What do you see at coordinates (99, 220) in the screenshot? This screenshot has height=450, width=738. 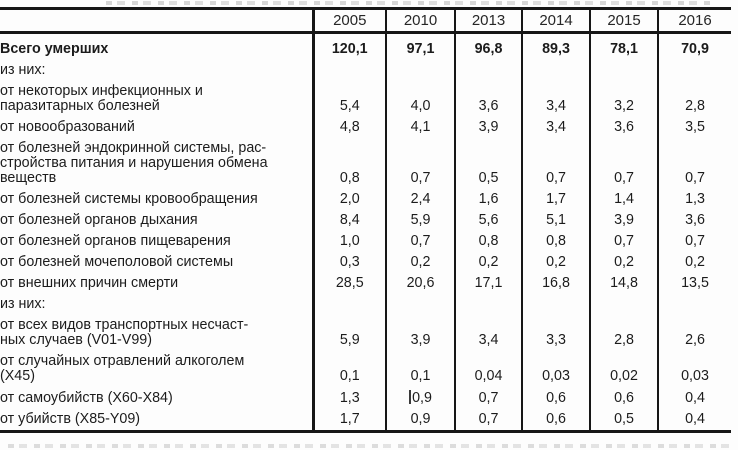 I see `row-label: от болезней органов дыхания` at bounding box center [99, 220].